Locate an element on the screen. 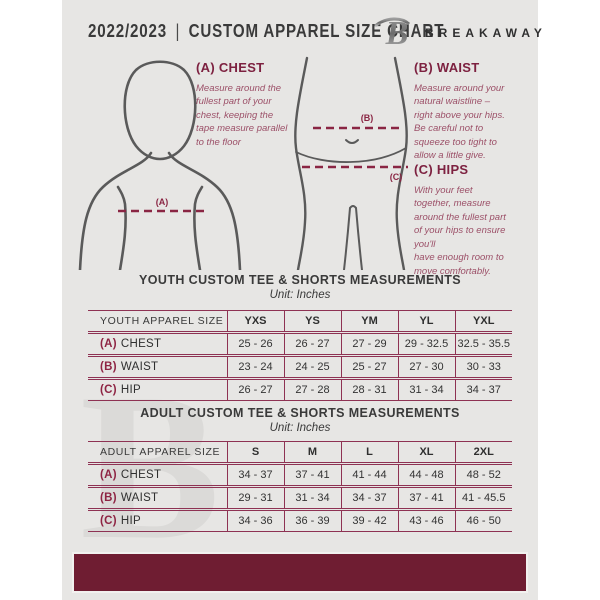 Image resolution: width=600 pixels, height=600 pixels. youth-table-corner-header: YOUTH APPAREL SIZE is located at coordinates (162, 321).